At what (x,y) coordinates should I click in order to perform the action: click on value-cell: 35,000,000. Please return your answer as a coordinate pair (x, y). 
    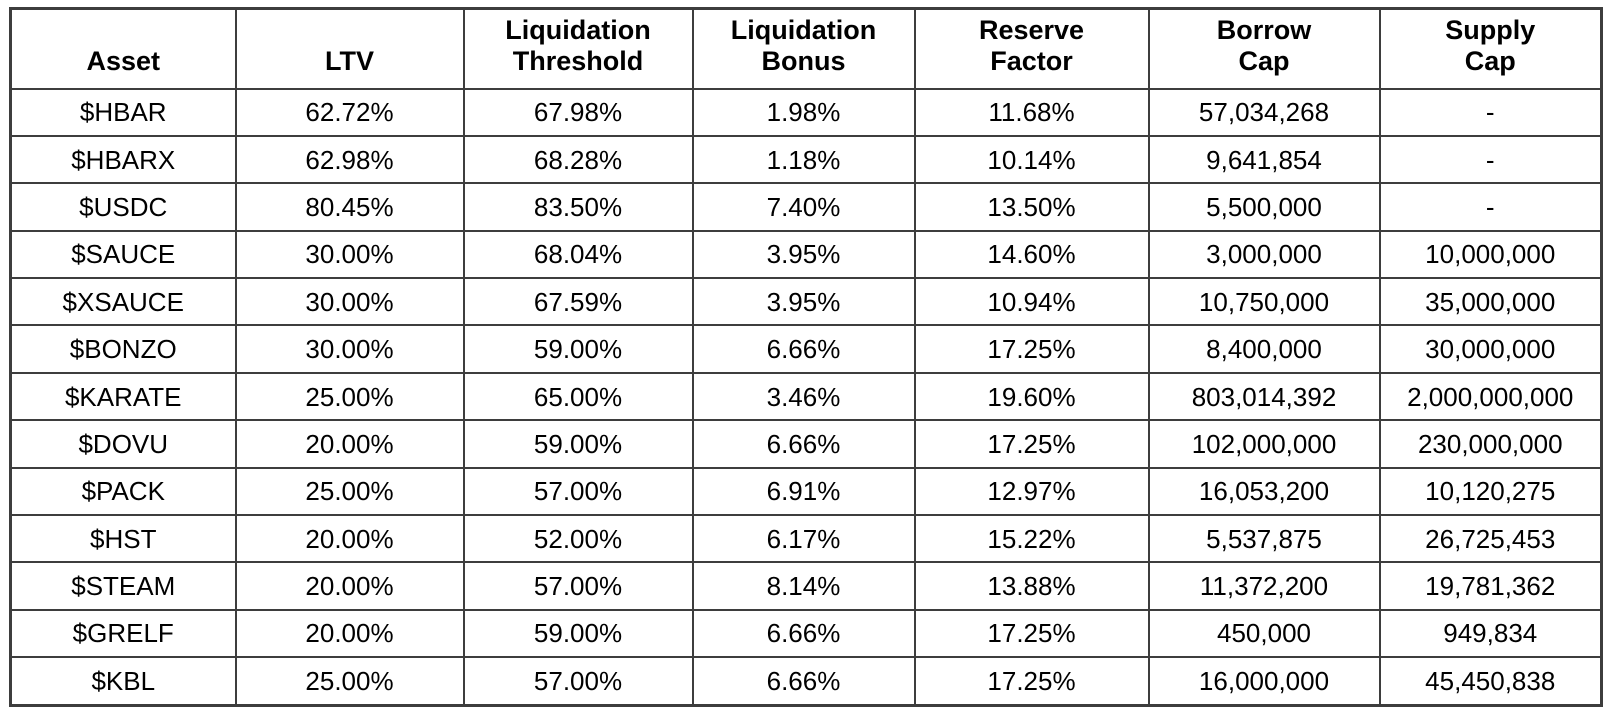
    Looking at the image, I should click on (1490, 302).